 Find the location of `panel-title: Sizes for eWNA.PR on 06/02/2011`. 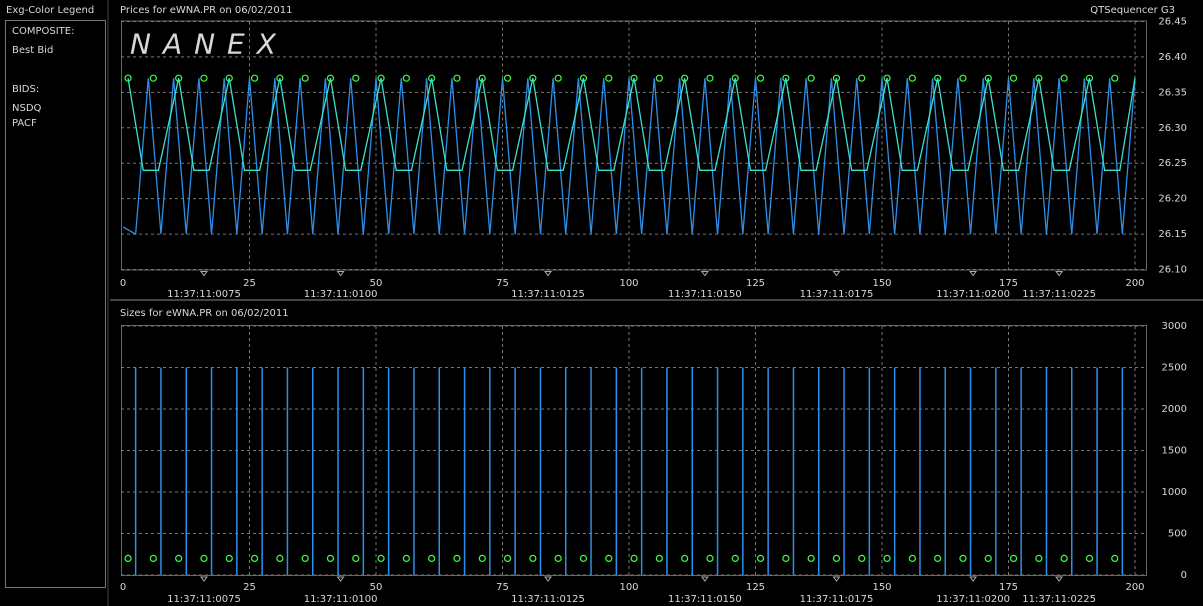

panel-title: Sizes for eWNA.PR on 06/02/2011 is located at coordinates (204, 313).